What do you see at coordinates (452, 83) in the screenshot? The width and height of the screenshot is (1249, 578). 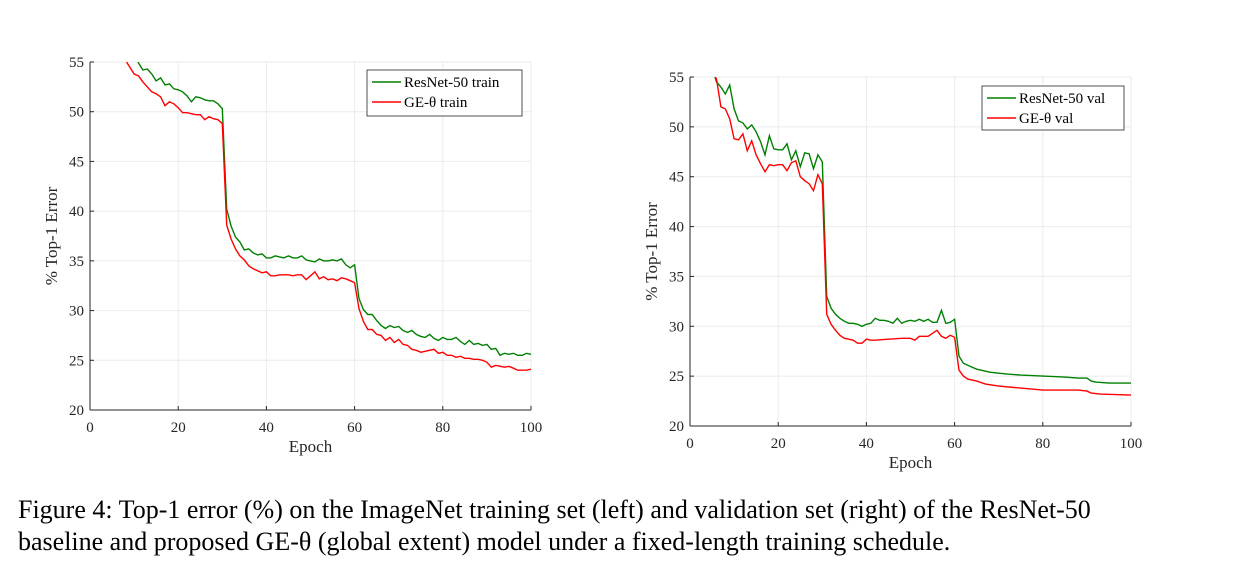 I see `legend-entry: ResNet-50 train` at bounding box center [452, 83].